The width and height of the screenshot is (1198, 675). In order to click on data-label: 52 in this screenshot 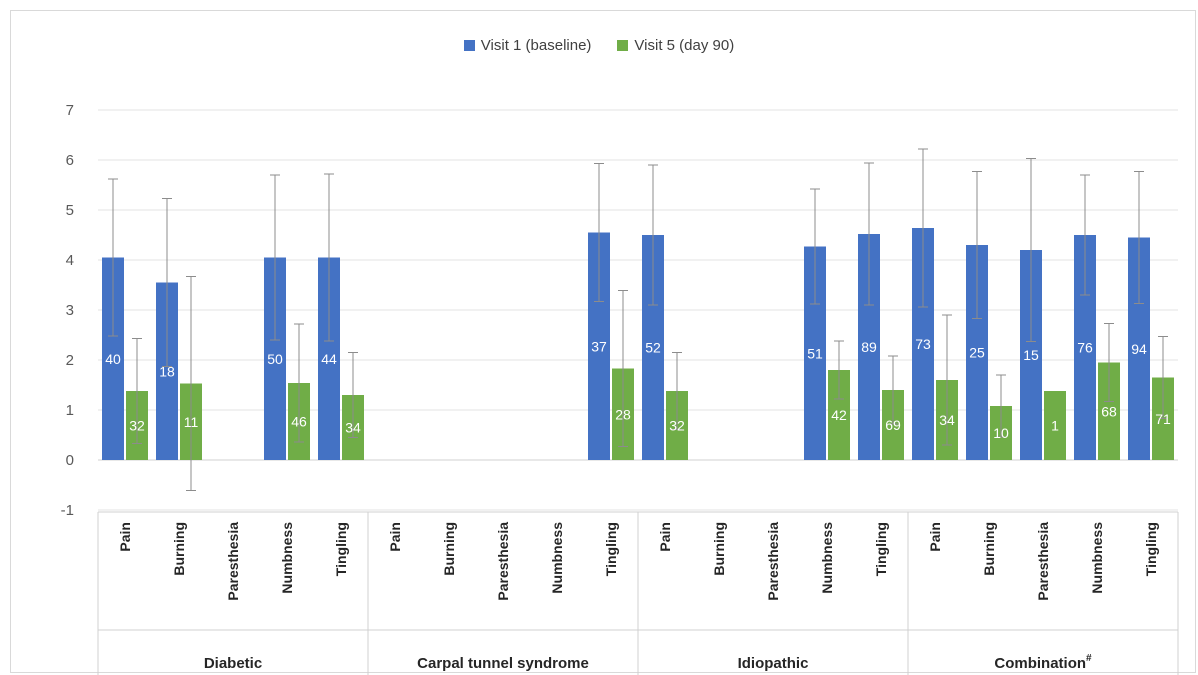, I will do `click(653, 348)`.